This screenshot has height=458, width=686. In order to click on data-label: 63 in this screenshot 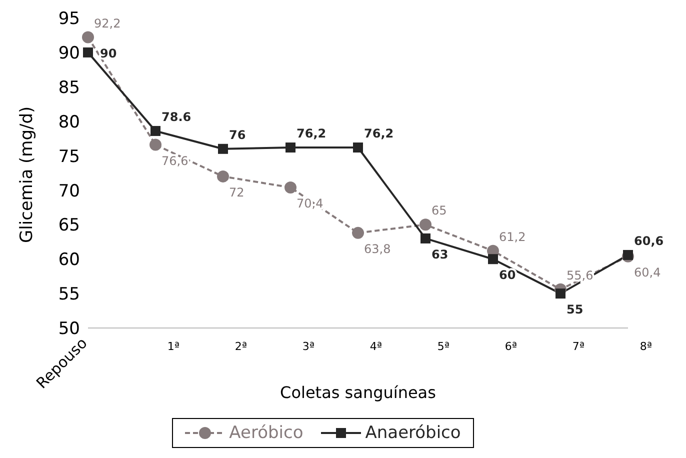, I will do `click(440, 254)`.